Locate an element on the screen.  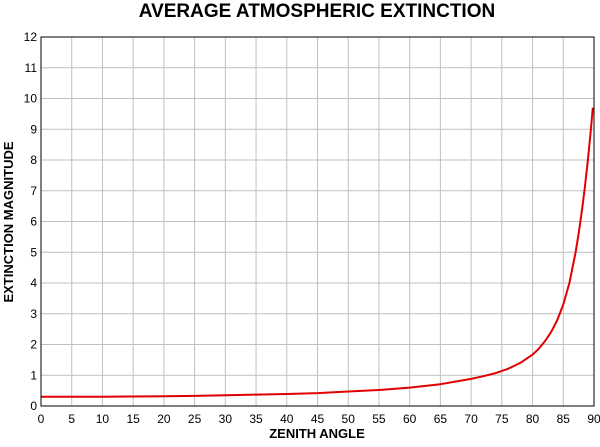
x-tick-label: 15 is located at coordinates (133, 419).